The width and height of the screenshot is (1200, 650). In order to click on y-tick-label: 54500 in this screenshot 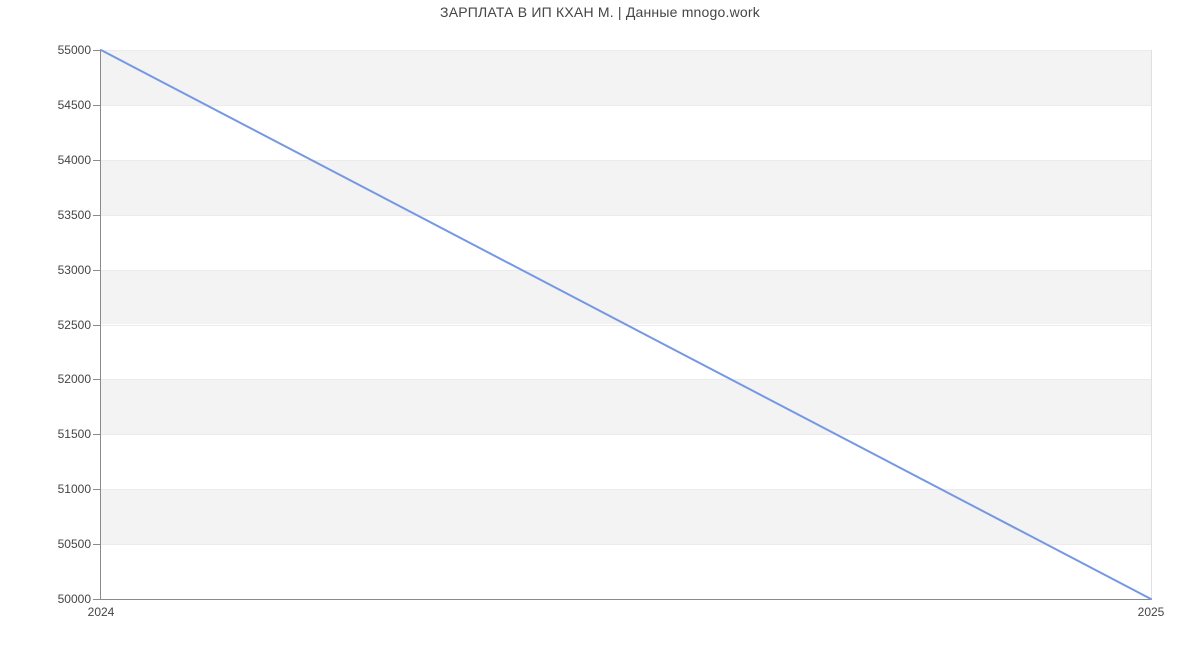, I will do `click(74, 104)`.